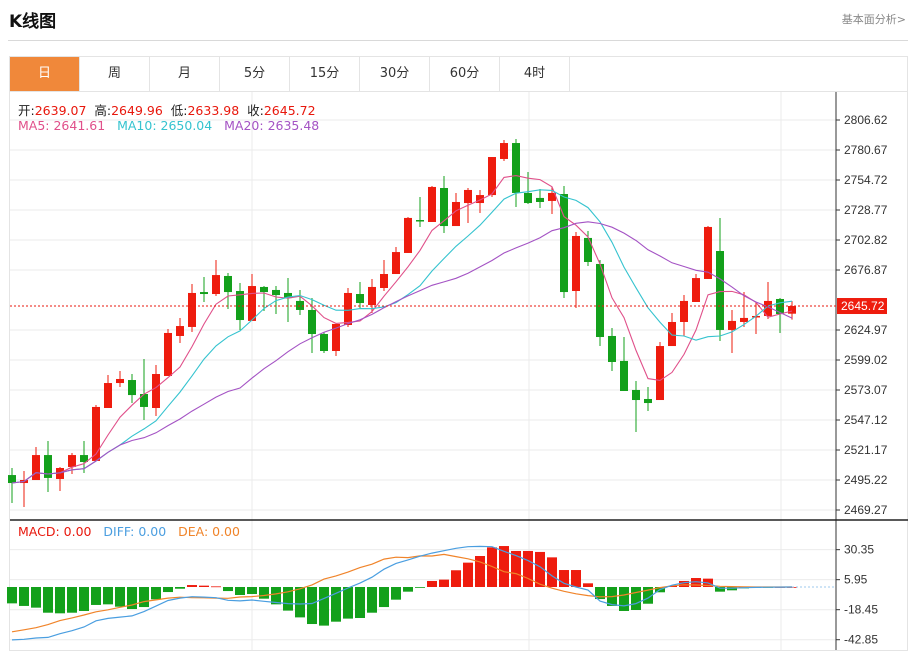 The height and width of the screenshot is (653, 910). What do you see at coordinates (255, 74) in the screenshot?
I see `tab-5min: 5分` at bounding box center [255, 74].